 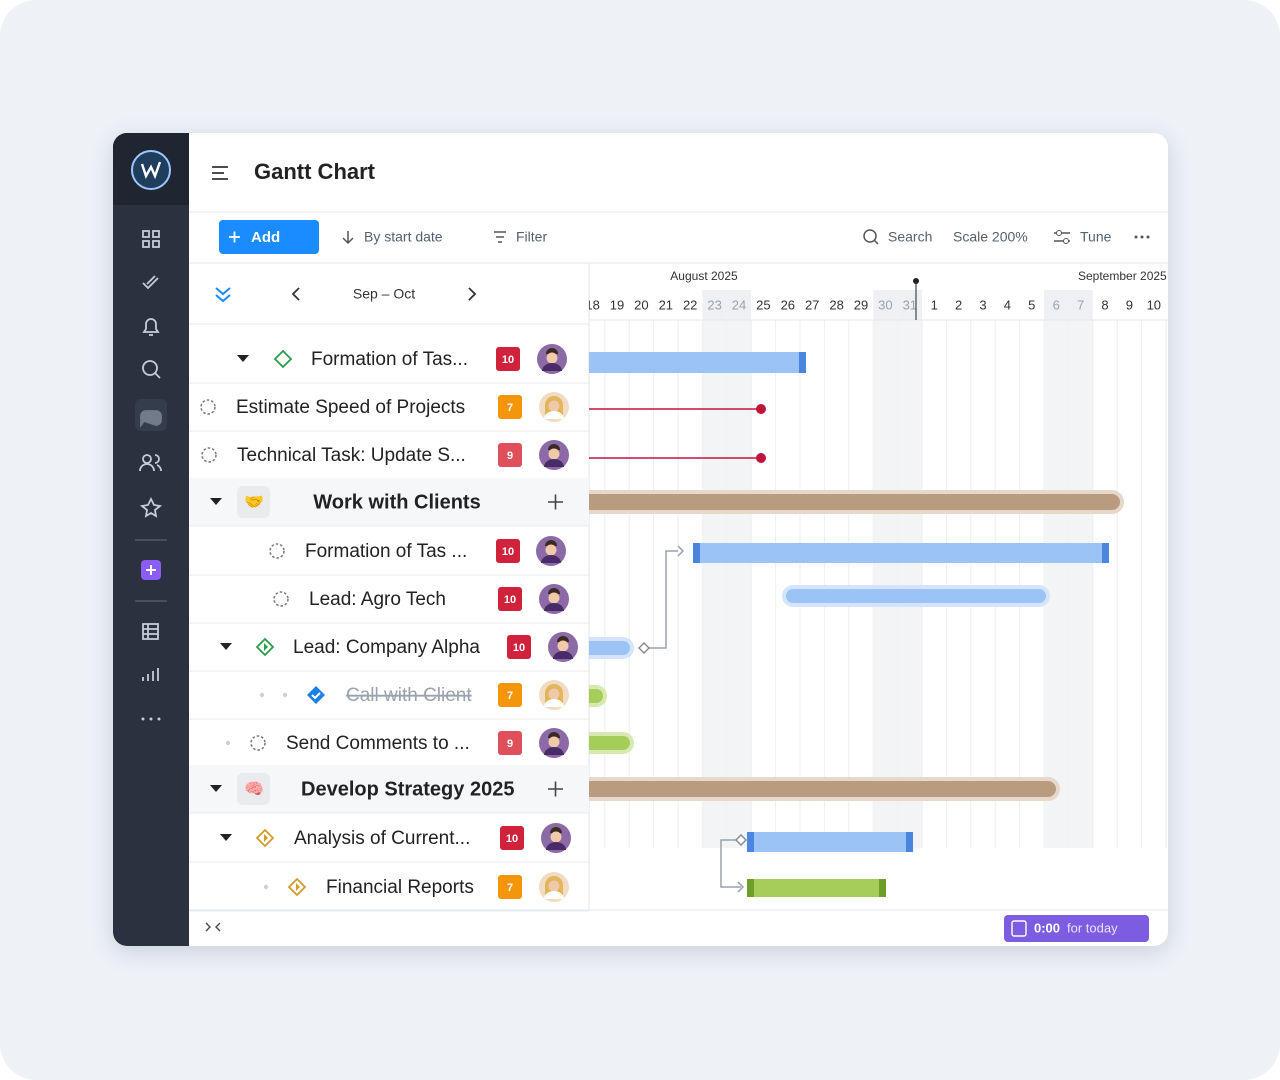 What do you see at coordinates (295, 294) in the screenshot?
I see `prev-period` at bounding box center [295, 294].